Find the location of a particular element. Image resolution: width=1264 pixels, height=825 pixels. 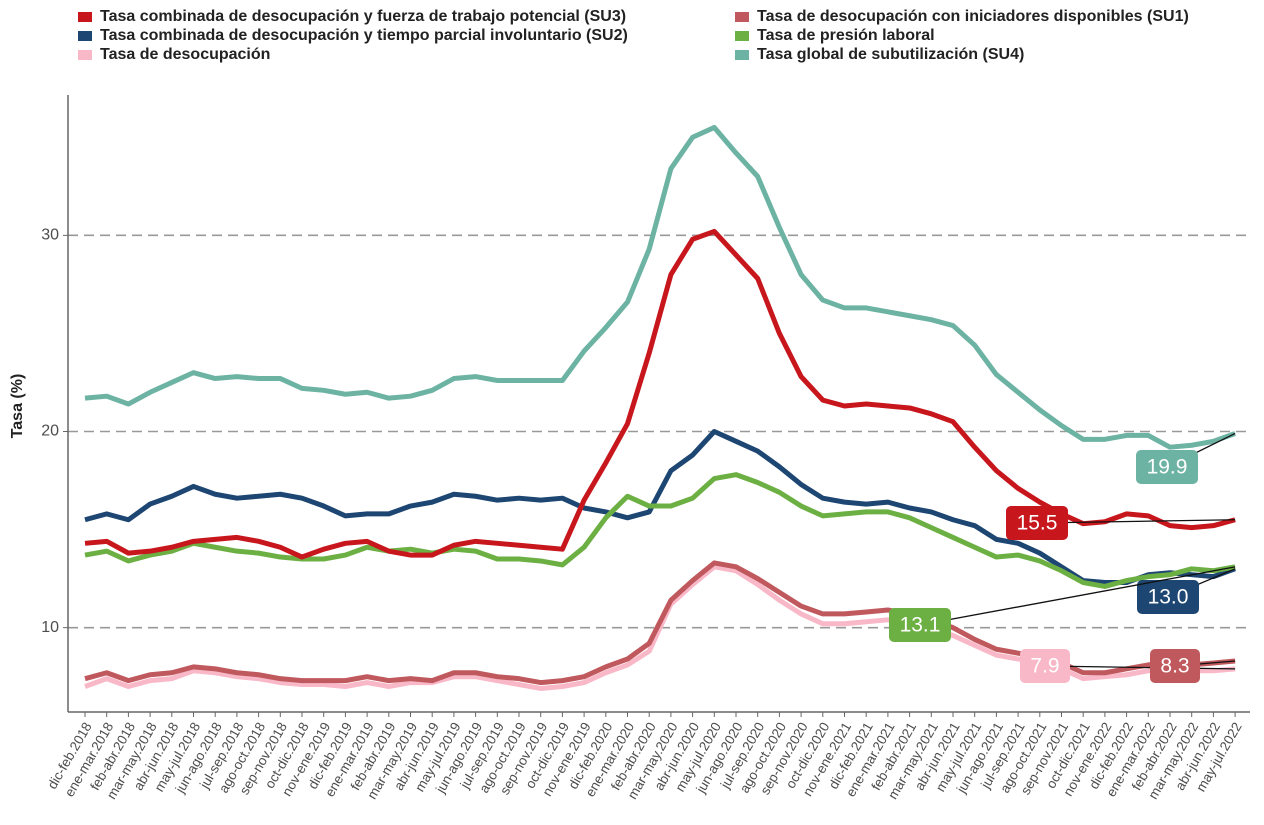

end-label: 13.0 is located at coordinates (1168, 597).